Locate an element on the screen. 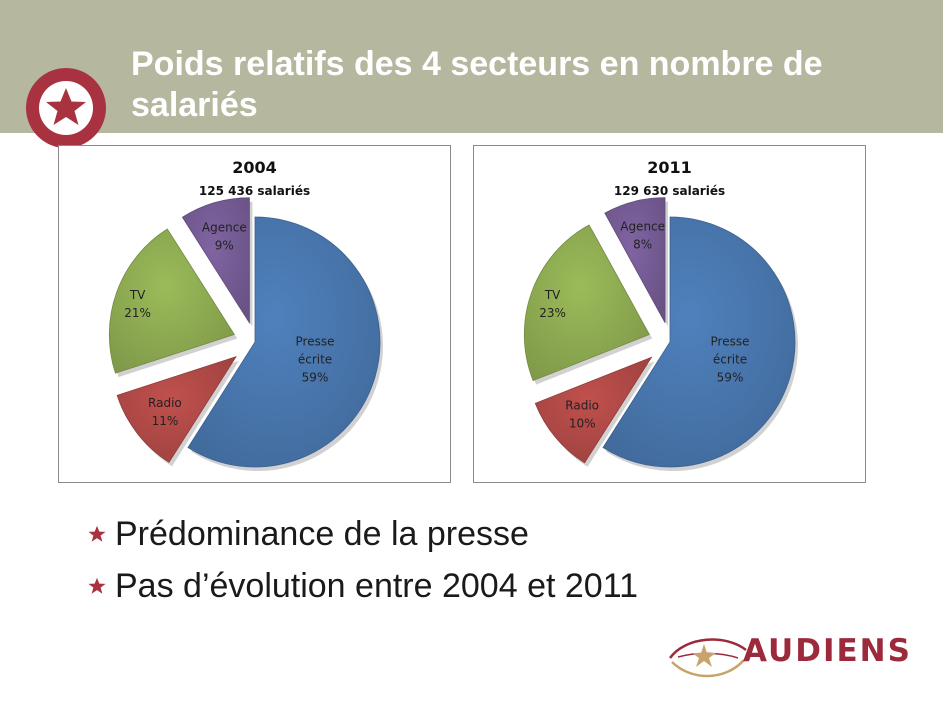 The image size is (943, 705). chart-title: 2004 is located at coordinates (254, 167).